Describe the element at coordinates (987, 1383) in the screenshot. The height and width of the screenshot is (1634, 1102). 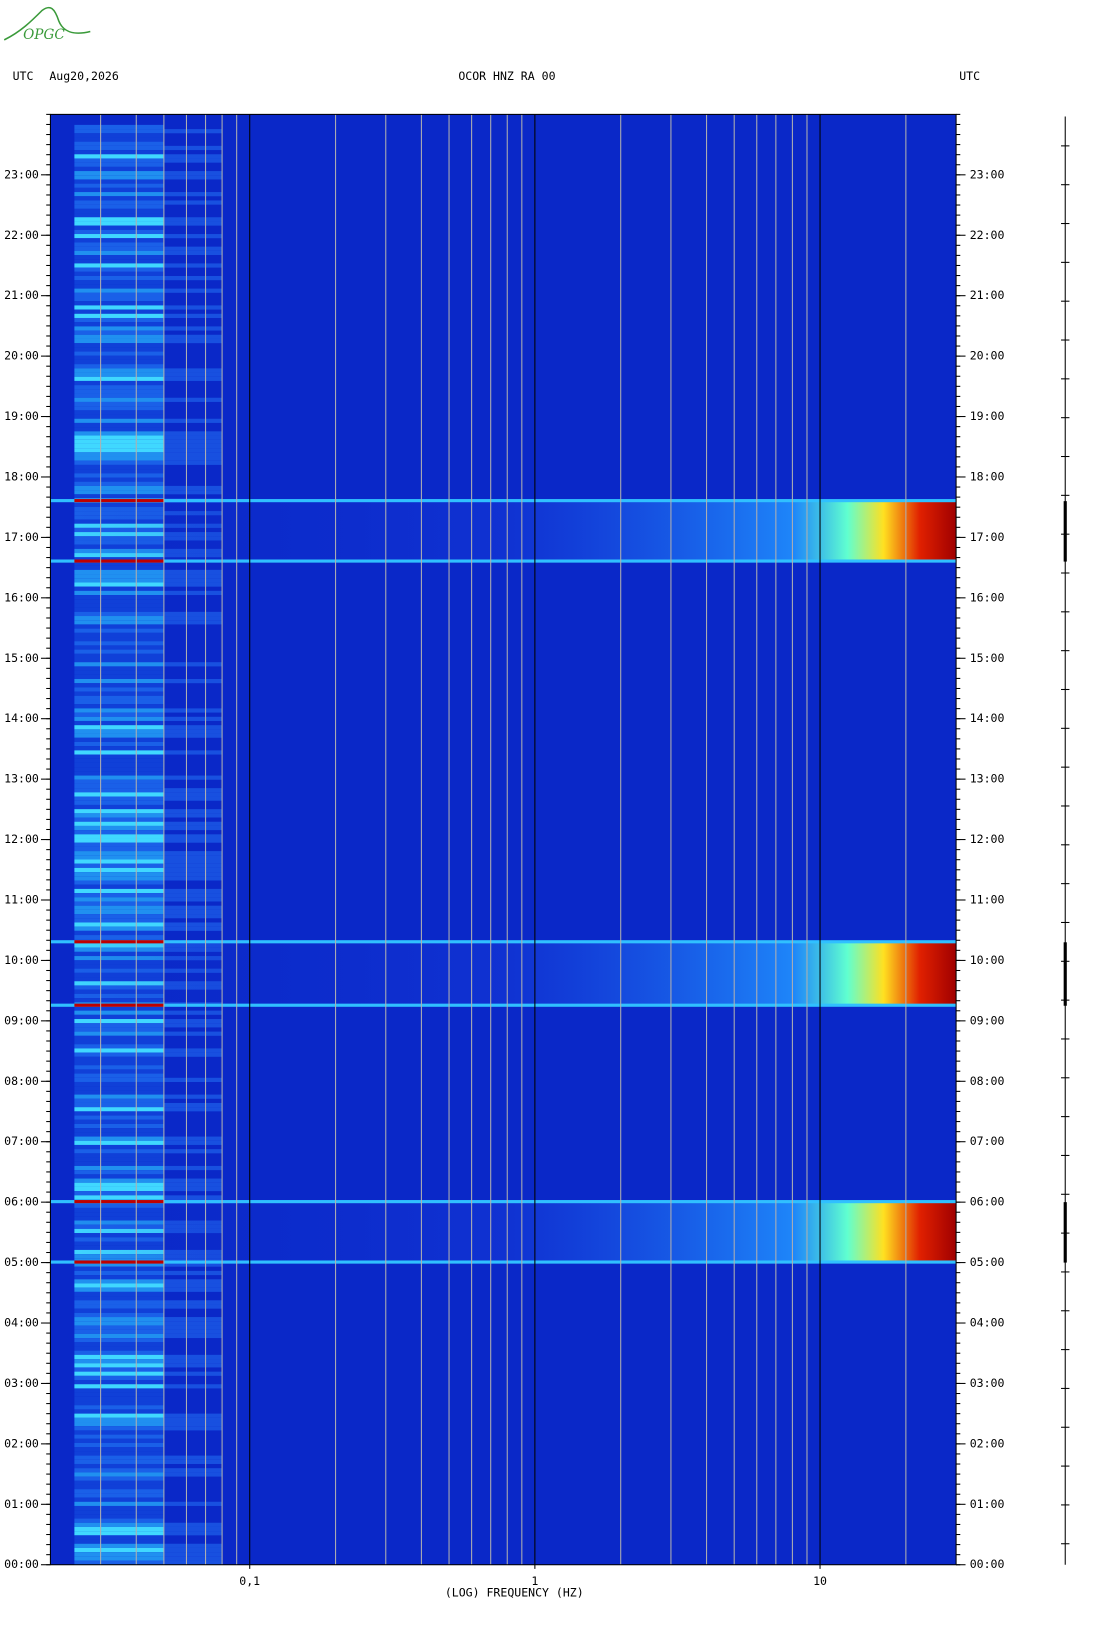
I see `y-tick-label: 03:00` at that location.